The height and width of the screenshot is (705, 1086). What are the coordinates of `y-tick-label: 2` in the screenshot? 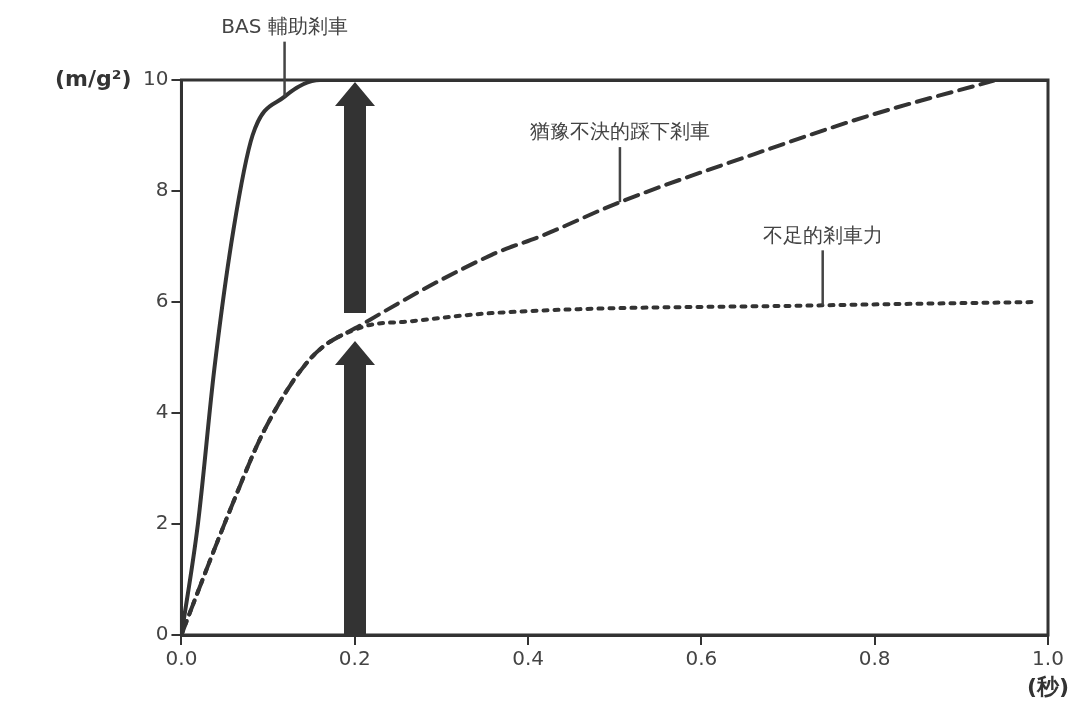 It's located at (162, 522).